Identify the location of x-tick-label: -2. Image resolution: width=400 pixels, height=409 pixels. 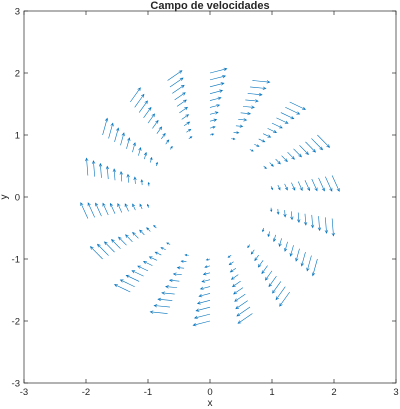
(86, 392).